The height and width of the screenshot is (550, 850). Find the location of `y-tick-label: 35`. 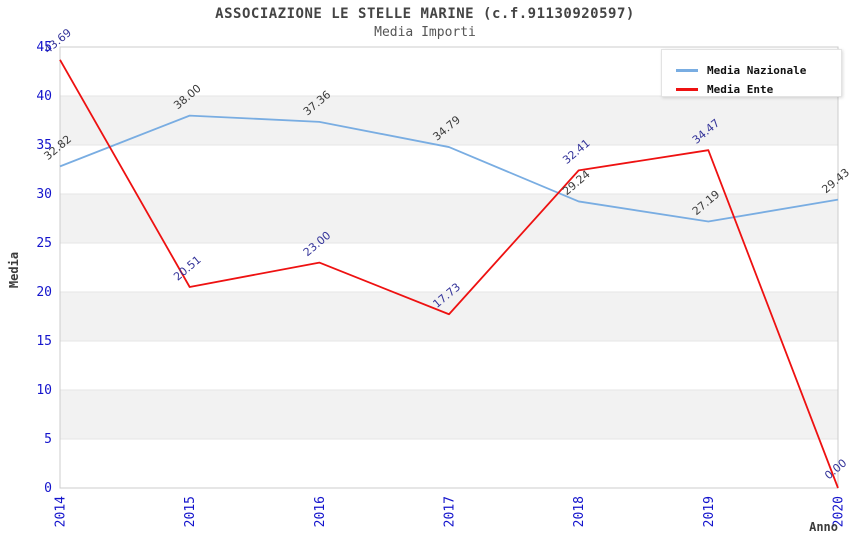

y-tick-label: 35 is located at coordinates (44, 145).